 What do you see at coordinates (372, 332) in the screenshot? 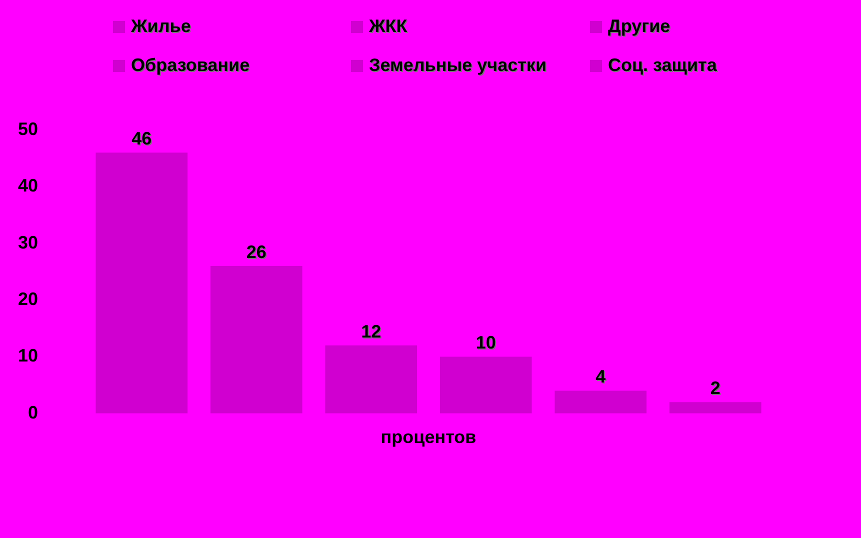
I see `data-label: 12` at bounding box center [372, 332].